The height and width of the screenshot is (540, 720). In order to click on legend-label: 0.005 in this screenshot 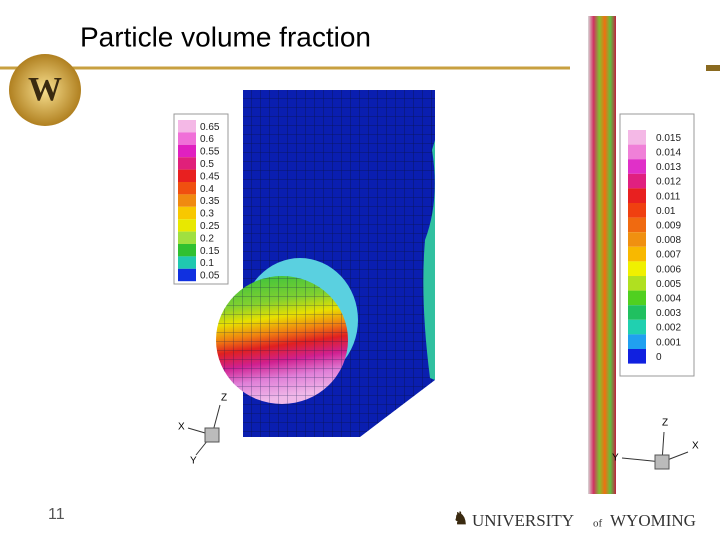, I will do `click(668, 284)`.